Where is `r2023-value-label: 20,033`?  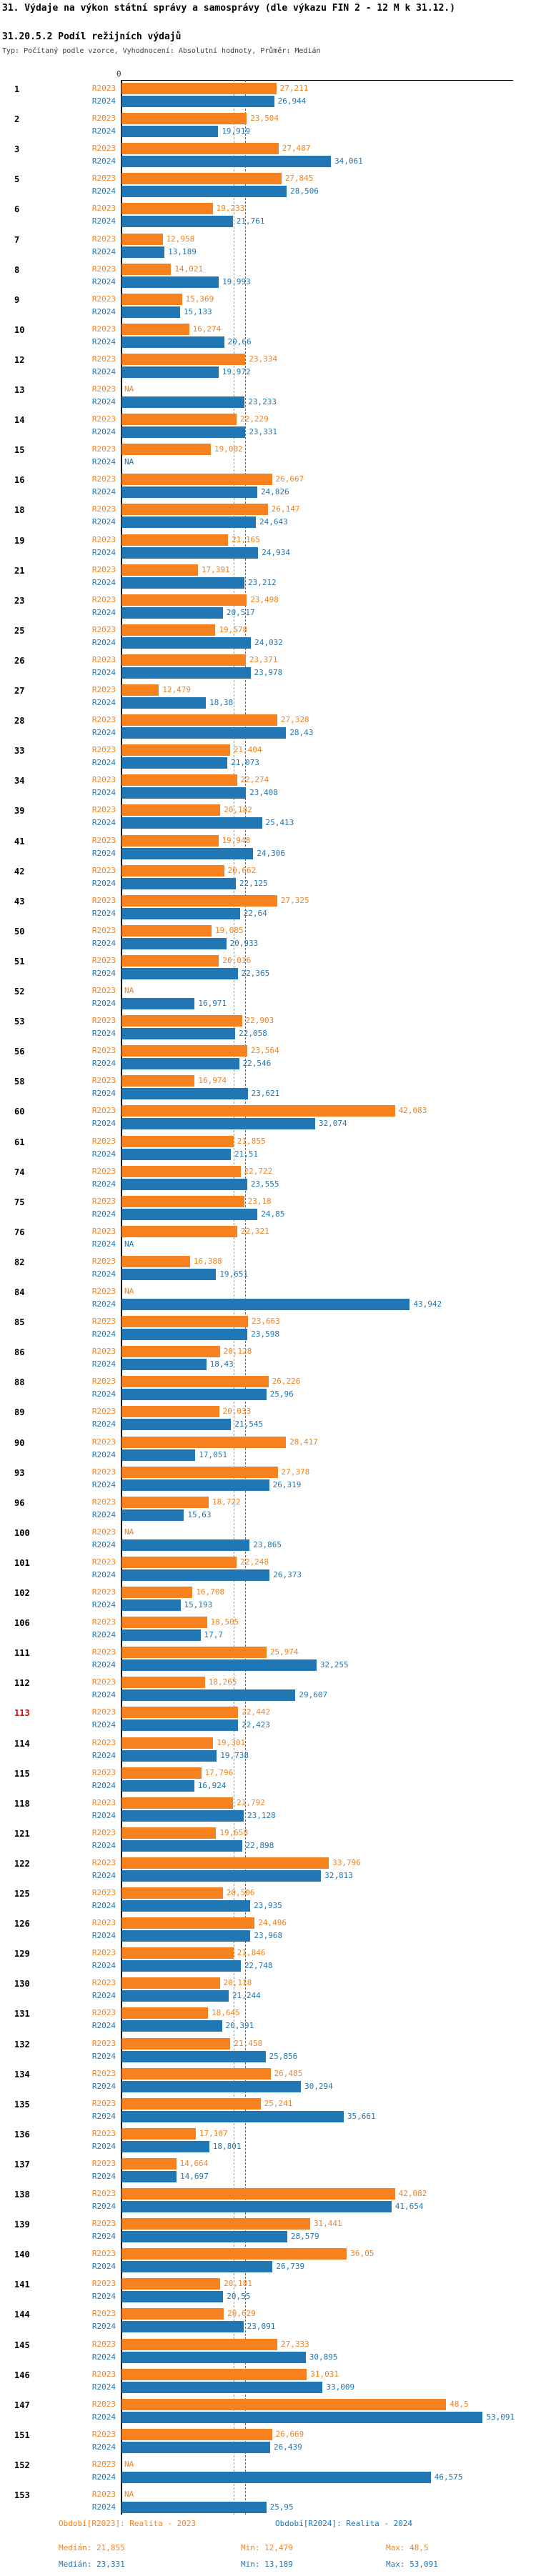
r2023-value-label: 20,033 is located at coordinates (237, 1411).